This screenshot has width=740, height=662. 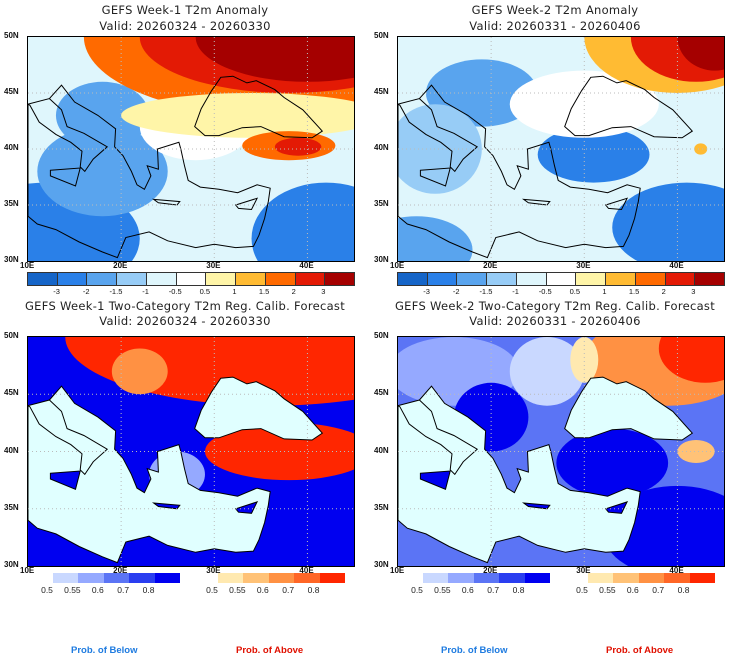 I want to click on anomaly-warm-spot, so click(x=701, y=149).